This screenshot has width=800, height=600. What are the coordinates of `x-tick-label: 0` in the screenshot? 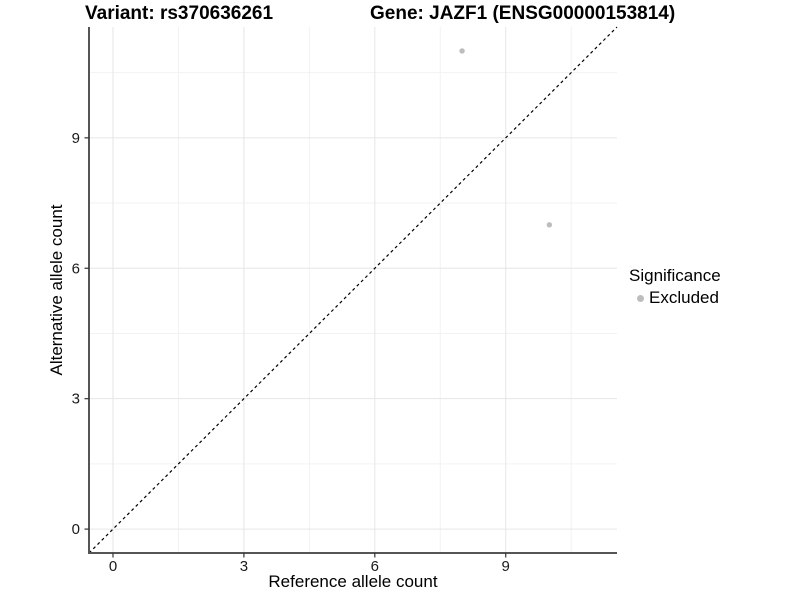 It's located at (113, 566).